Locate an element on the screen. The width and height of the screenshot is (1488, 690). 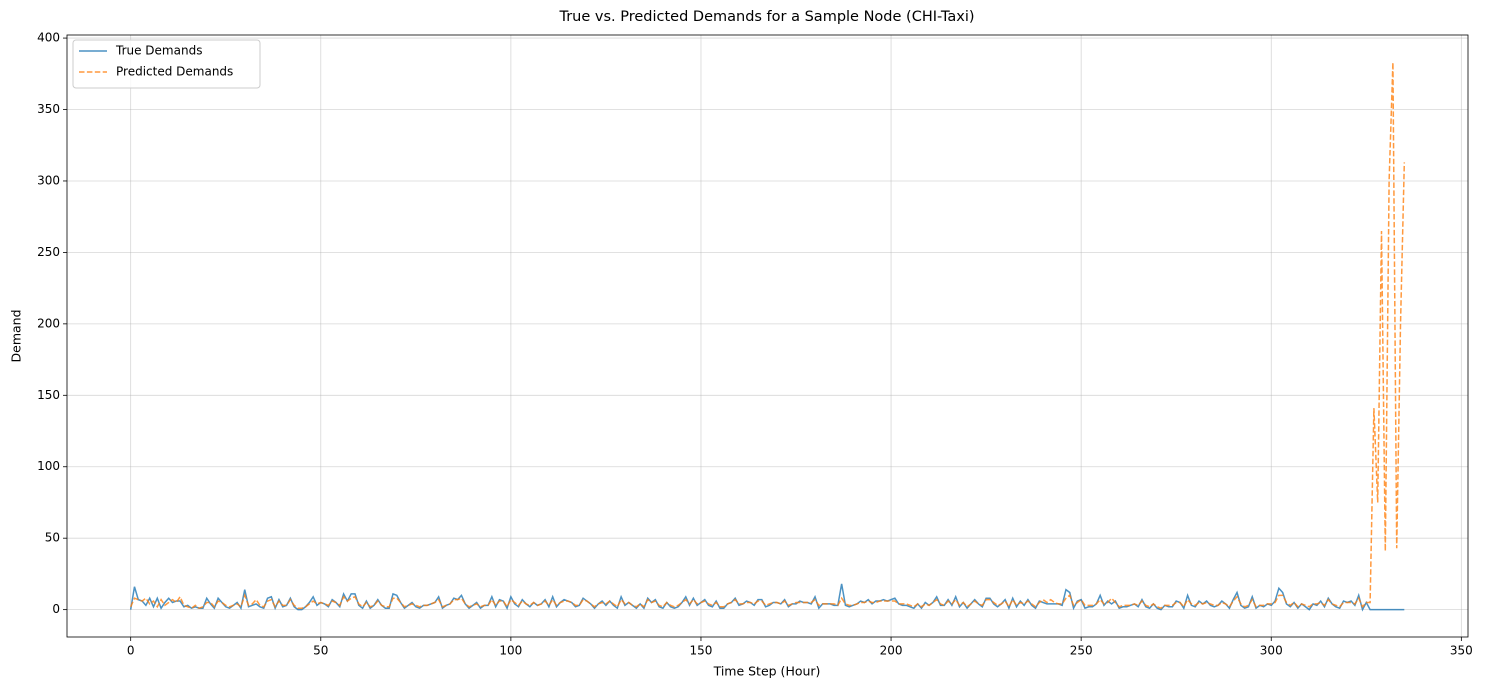
y-axis-label: Demand is located at coordinates (16, 335).